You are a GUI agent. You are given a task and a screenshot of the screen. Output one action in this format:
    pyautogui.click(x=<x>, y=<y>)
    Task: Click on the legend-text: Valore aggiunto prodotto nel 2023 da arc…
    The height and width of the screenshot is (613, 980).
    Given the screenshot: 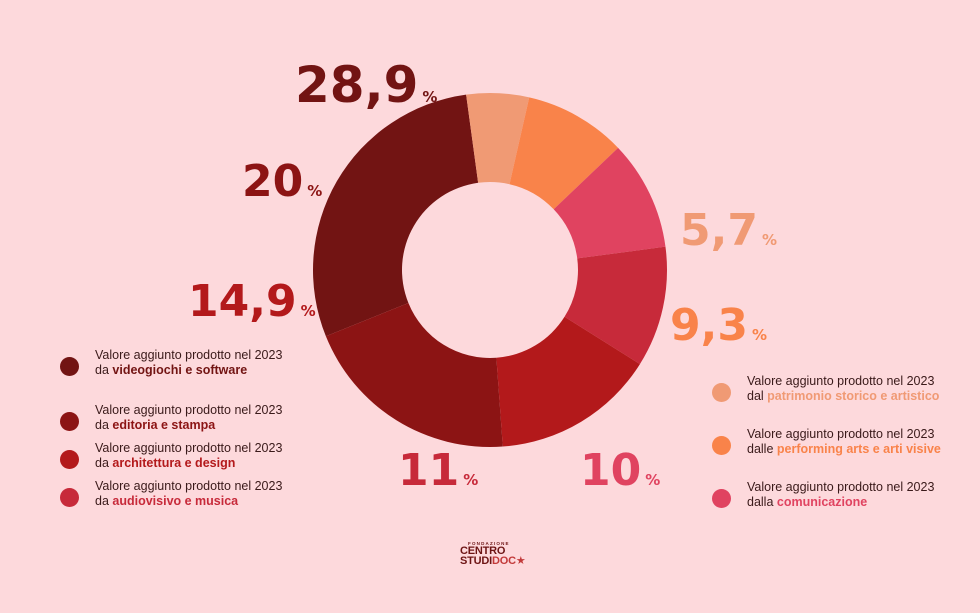 What is the action you would take?
    pyautogui.click(x=189, y=455)
    